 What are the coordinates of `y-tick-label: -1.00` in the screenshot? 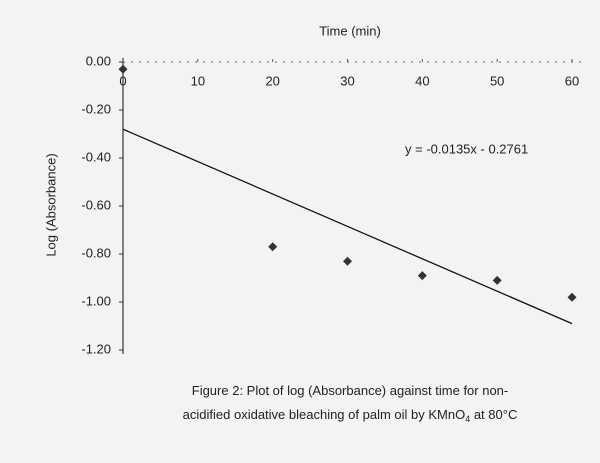 It's located at (96, 300).